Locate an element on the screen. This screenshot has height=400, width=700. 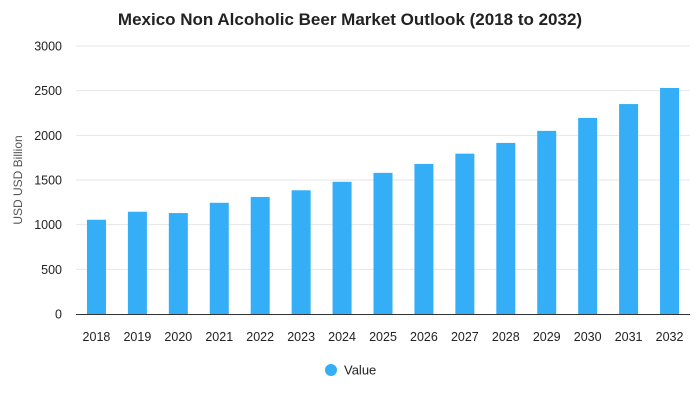
bar-2024 is located at coordinates (342, 247).